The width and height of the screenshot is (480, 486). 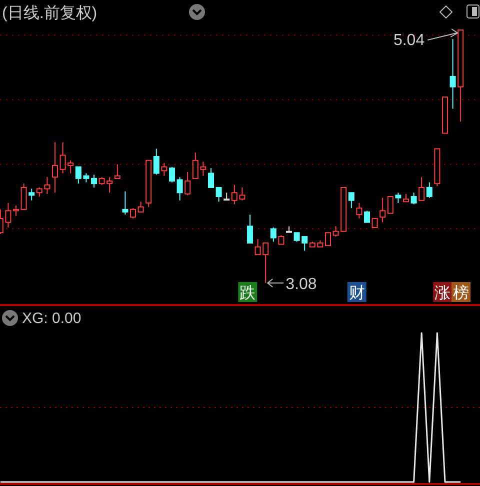 What do you see at coordinates (460, 293) in the screenshot?
I see `text: 榜` at bounding box center [460, 293].